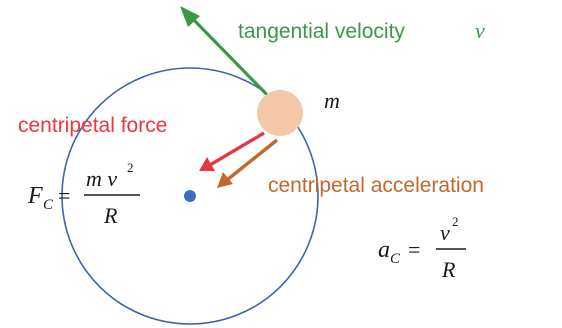  I want to click on tangential-velocity-label: tangential velocity, so click(321, 31).